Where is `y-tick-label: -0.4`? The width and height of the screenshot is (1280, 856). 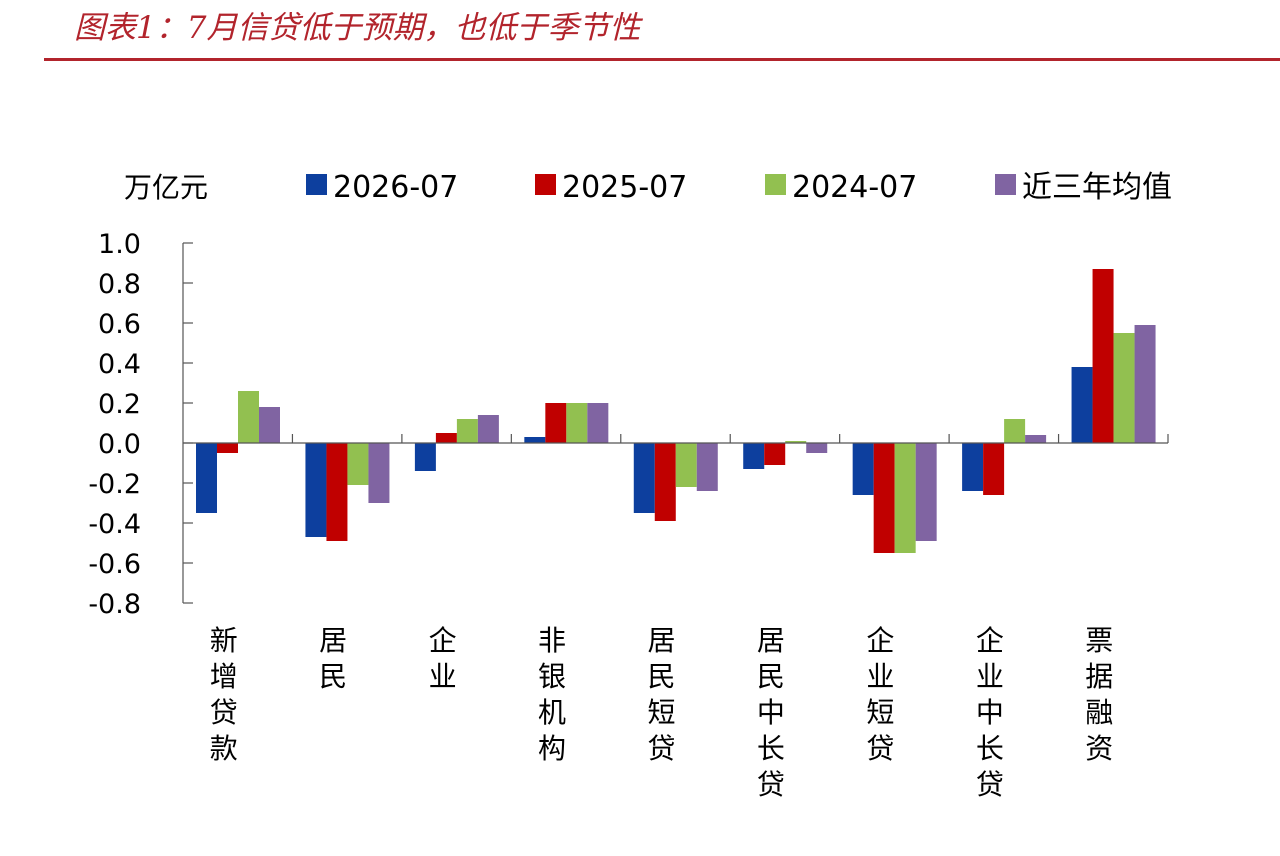
y-tick-label: -0.4 is located at coordinates (114, 524).